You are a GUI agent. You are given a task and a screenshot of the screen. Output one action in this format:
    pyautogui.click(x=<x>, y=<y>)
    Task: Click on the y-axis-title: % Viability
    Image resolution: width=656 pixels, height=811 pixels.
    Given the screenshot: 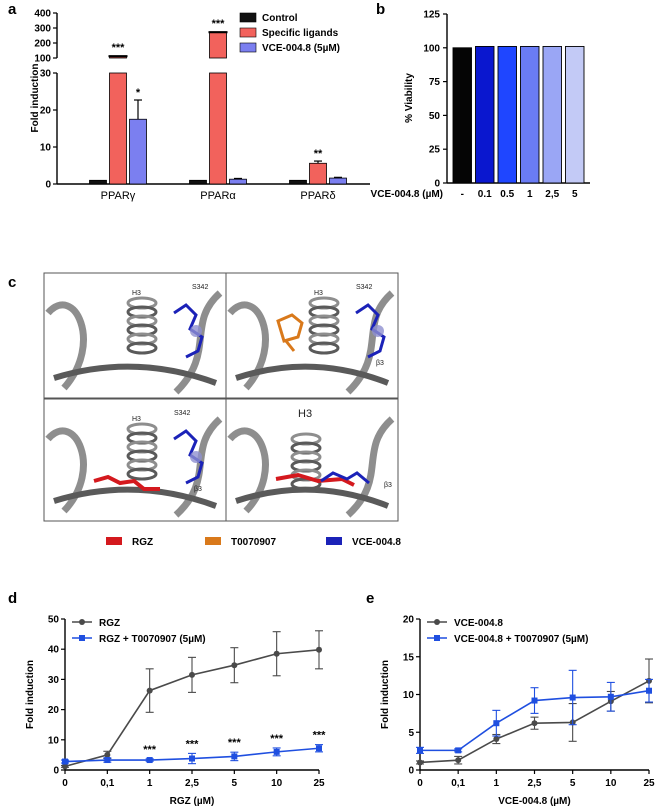 What is the action you would take?
    pyautogui.click(x=409, y=98)
    